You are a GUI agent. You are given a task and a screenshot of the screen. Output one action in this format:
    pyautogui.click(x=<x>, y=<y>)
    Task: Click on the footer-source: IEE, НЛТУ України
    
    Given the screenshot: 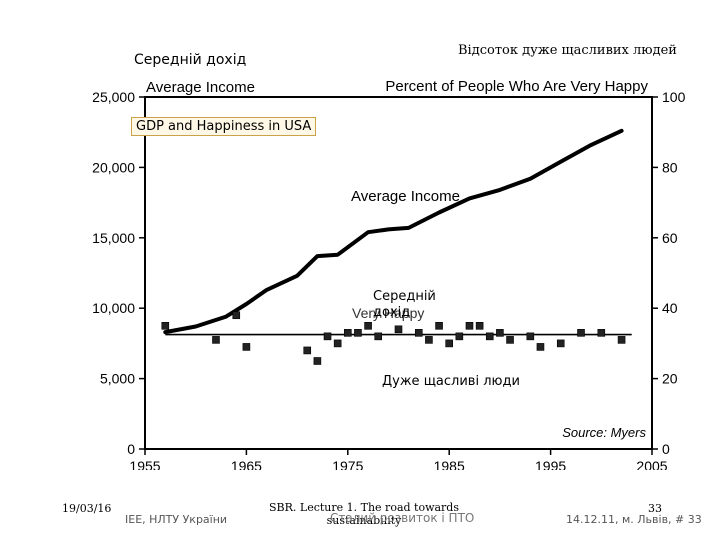 What is the action you would take?
    pyautogui.click(x=176, y=519)
    